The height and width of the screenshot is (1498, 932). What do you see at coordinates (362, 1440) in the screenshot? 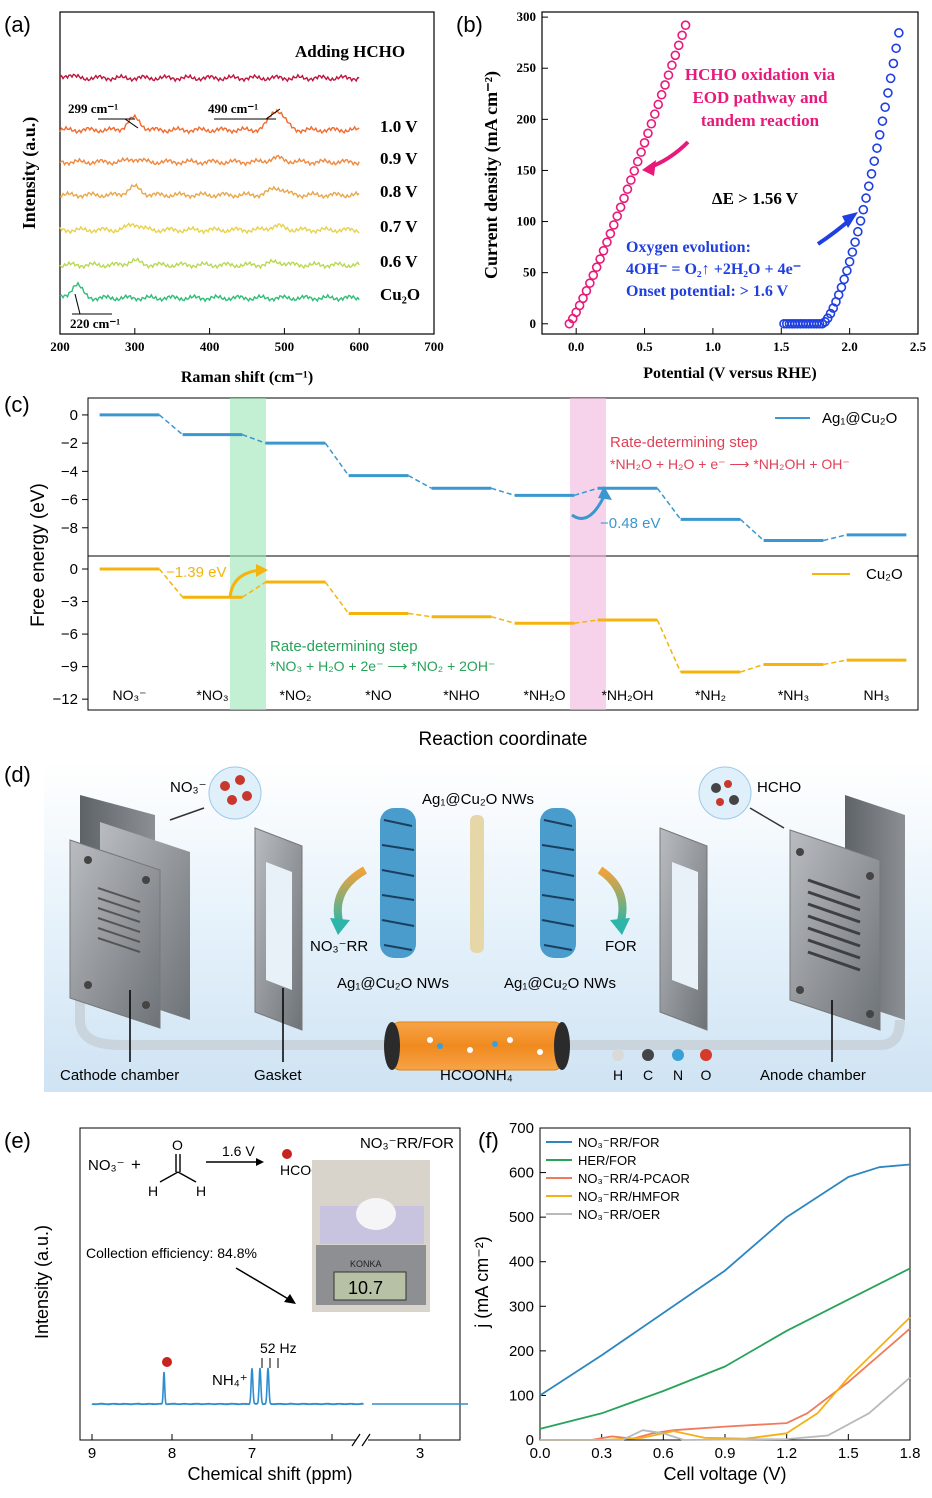
I see `axis-break-mask` at bounding box center [362, 1440].